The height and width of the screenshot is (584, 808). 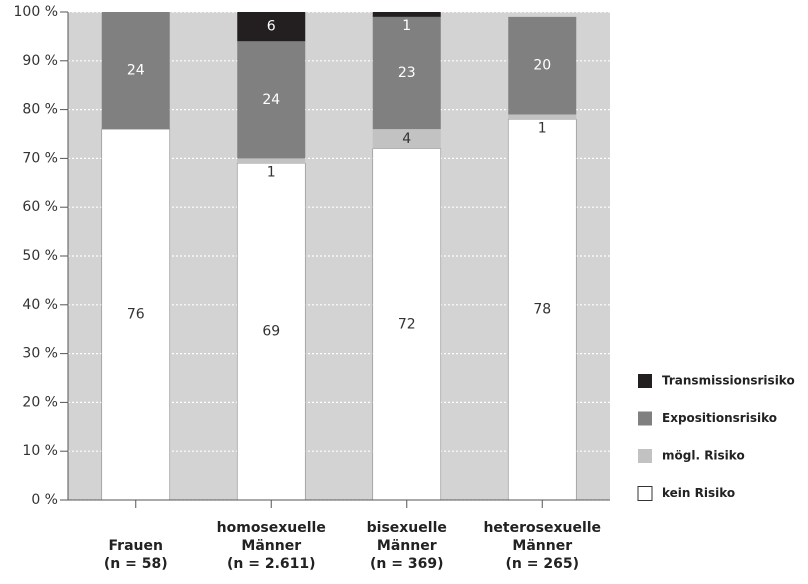 What do you see at coordinates (40, 158) in the screenshot?
I see `y-tick-label: 70 %` at bounding box center [40, 158].